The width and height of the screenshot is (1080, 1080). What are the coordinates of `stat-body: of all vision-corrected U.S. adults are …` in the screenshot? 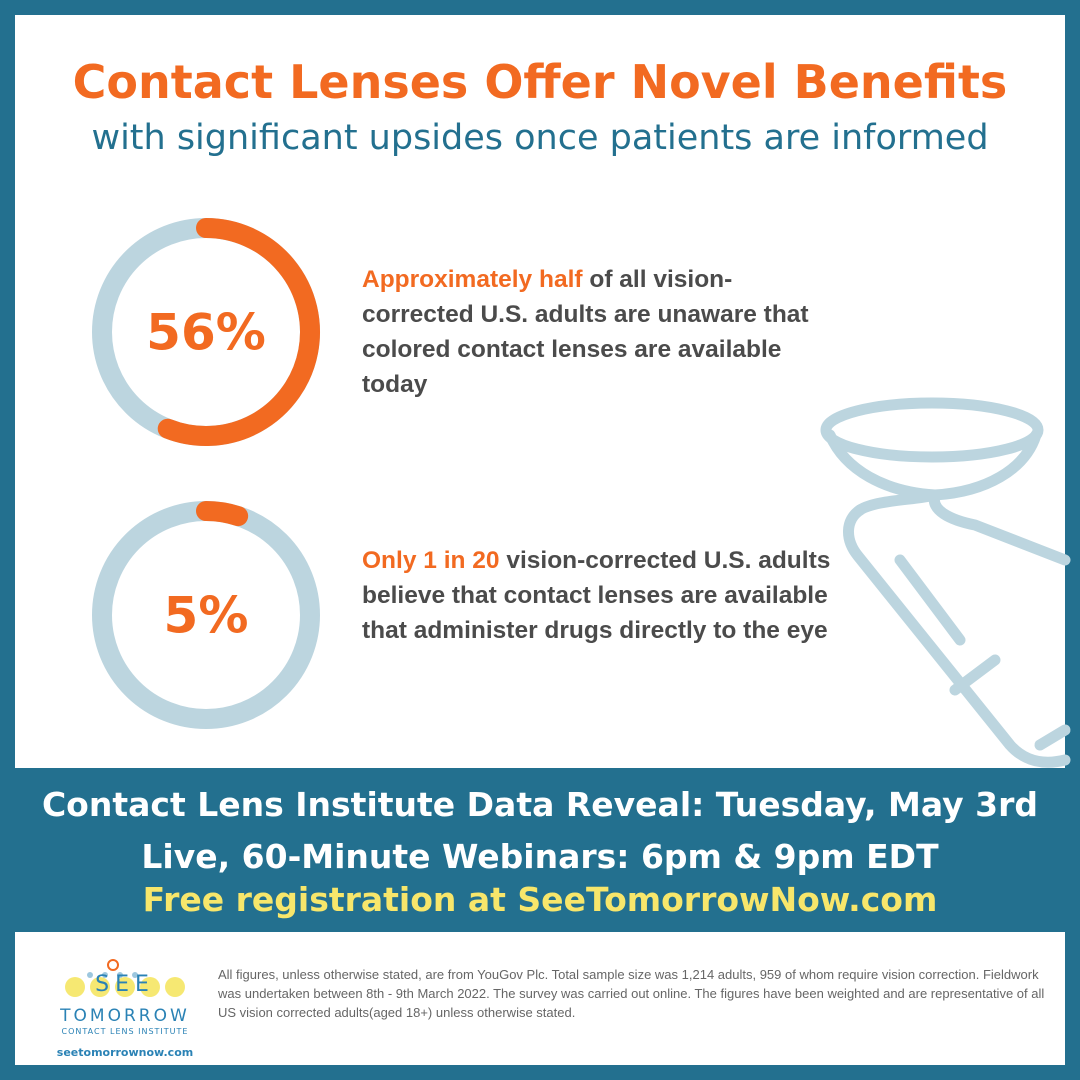 It's located at (585, 332).